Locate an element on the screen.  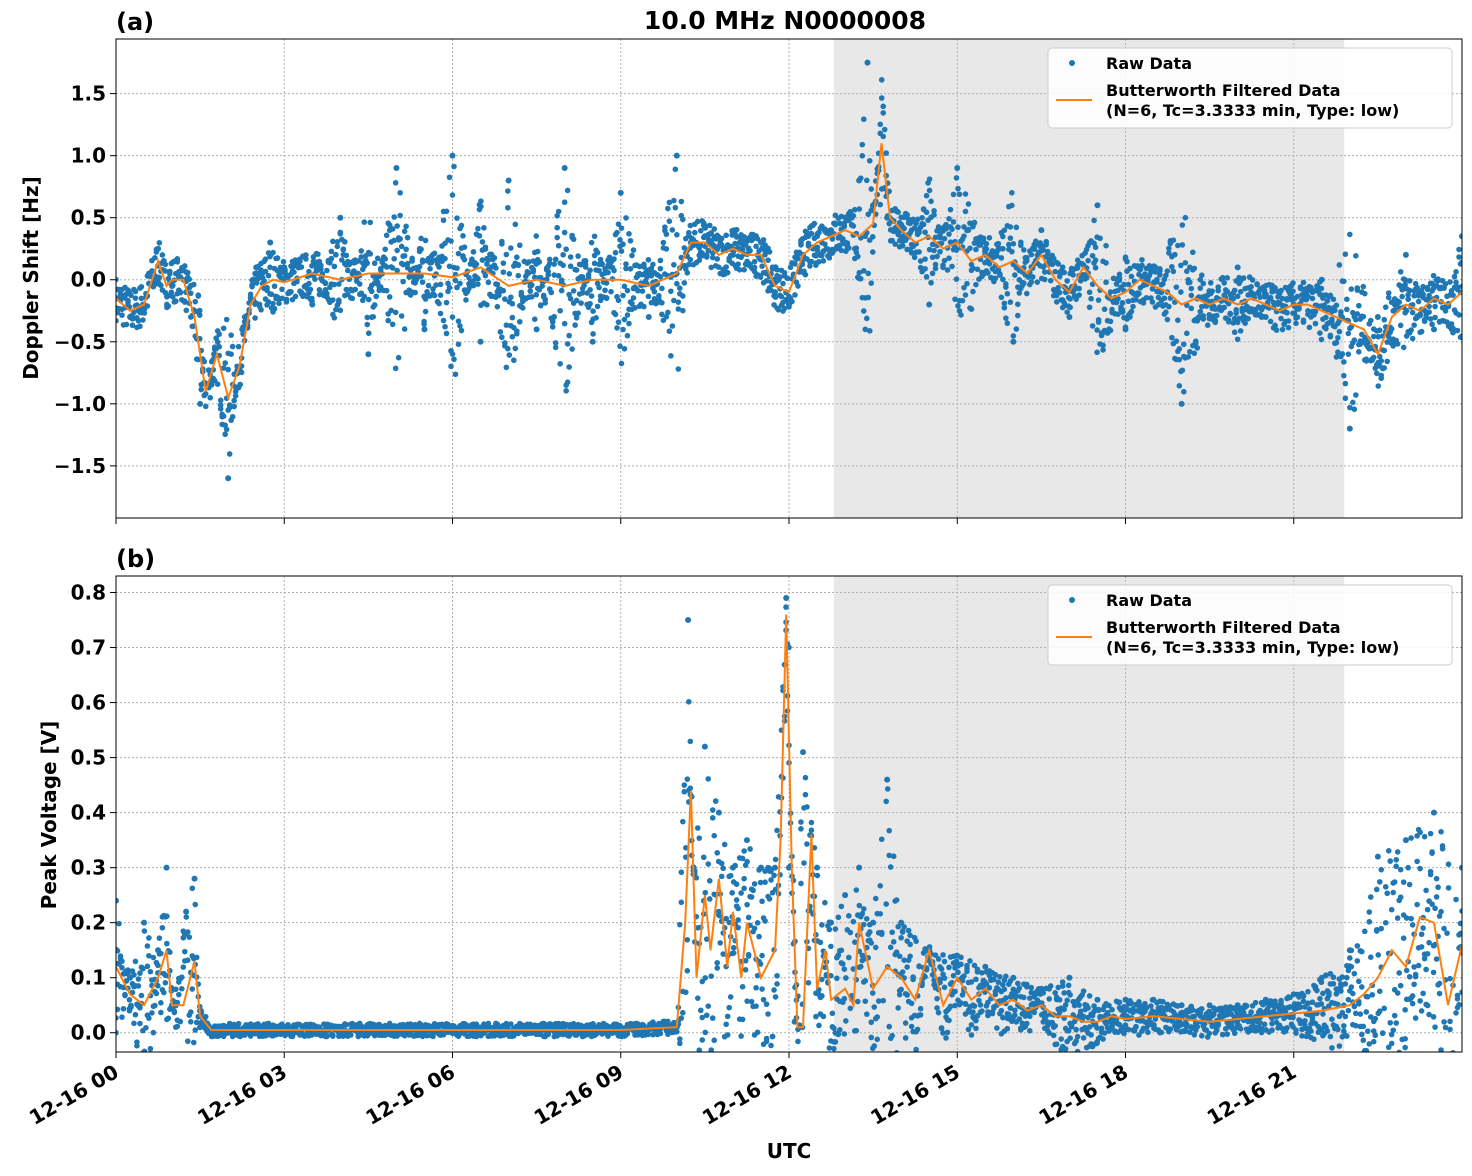
legend-raw-marker is located at coordinates (1072, 63).